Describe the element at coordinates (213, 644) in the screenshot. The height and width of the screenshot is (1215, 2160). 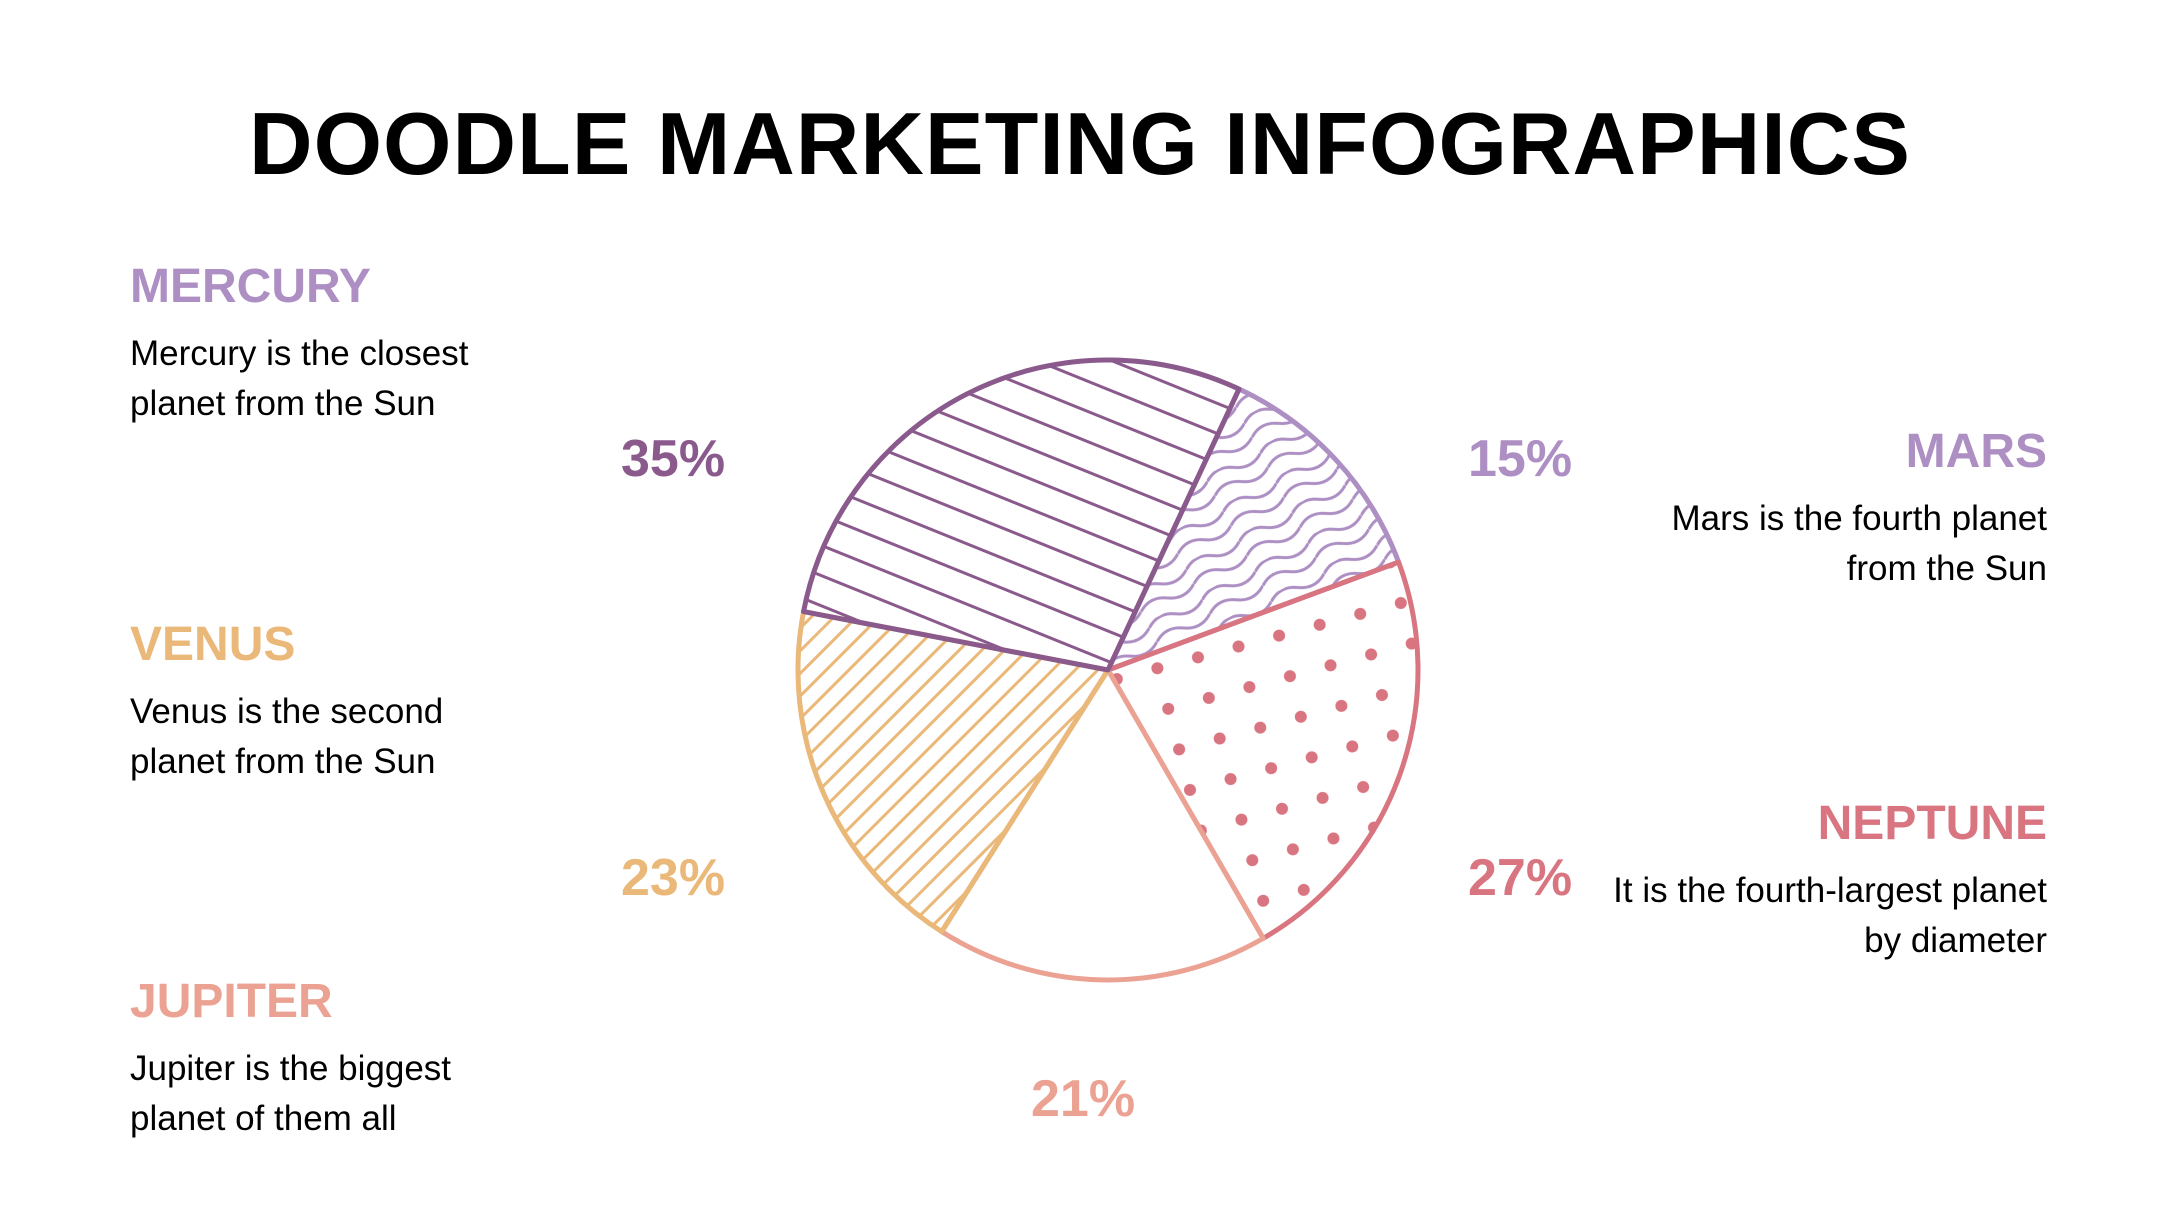
I see `legend-name-venus: VENUS` at that location.